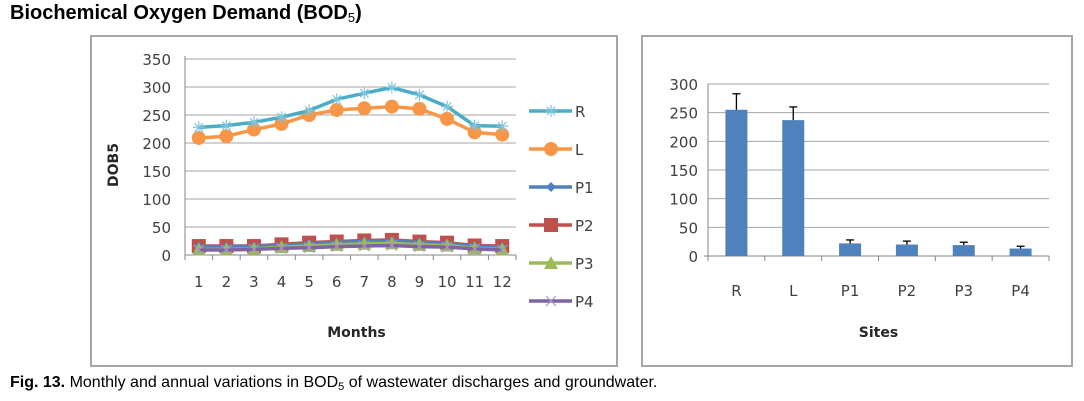  What do you see at coordinates (38, 382) in the screenshot?
I see `caption-label: Fig. 13.` at bounding box center [38, 382].